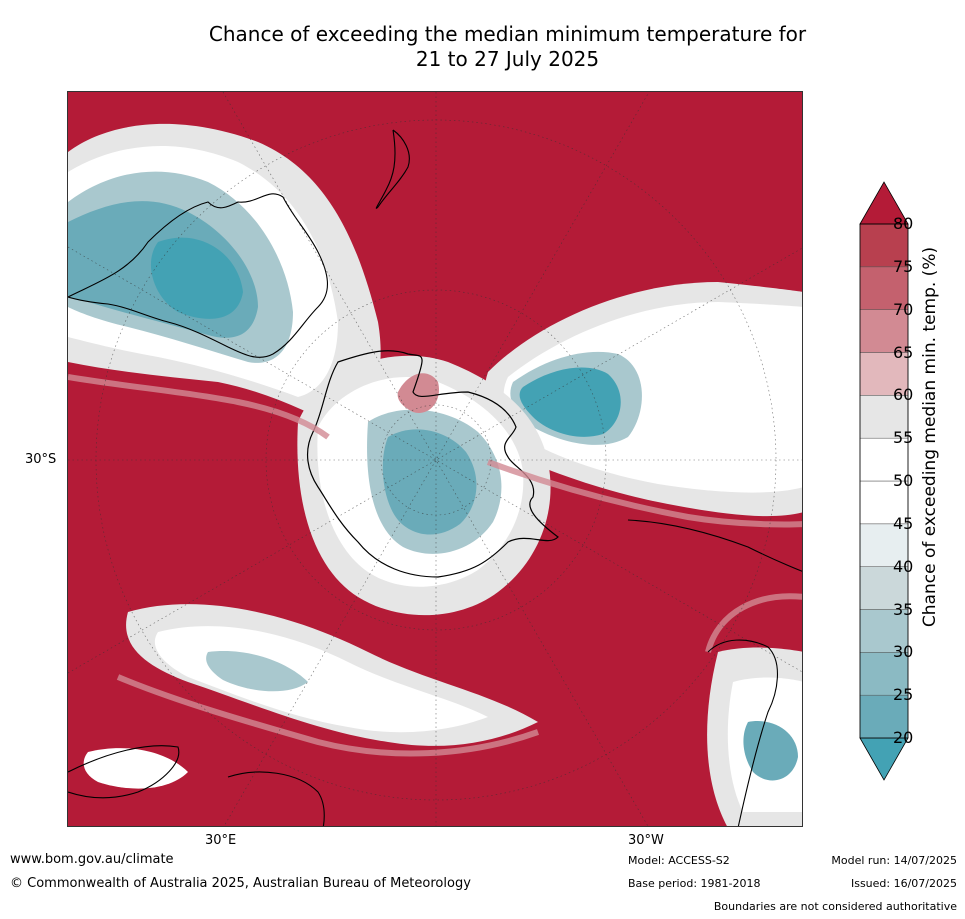 The width and height of the screenshot is (965, 919). What do you see at coordinates (903, 438) in the screenshot?
I see `colorbar-tick-label: 55` at bounding box center [903, 438].